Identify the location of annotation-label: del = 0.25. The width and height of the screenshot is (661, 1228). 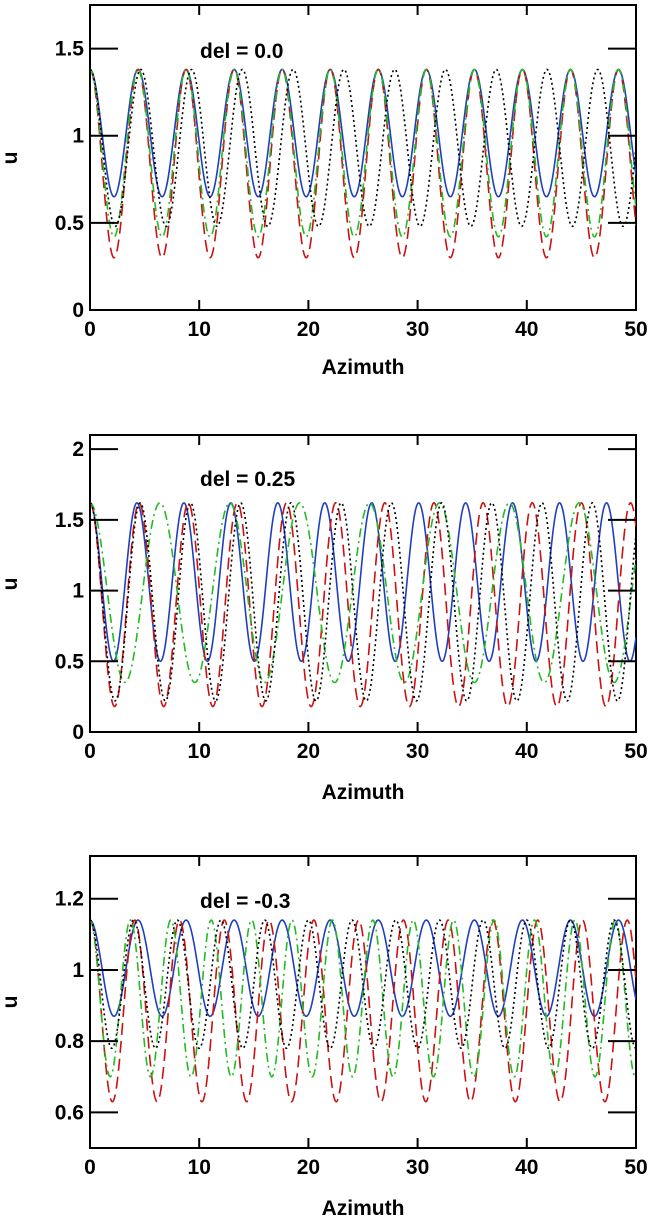
(247, 479).